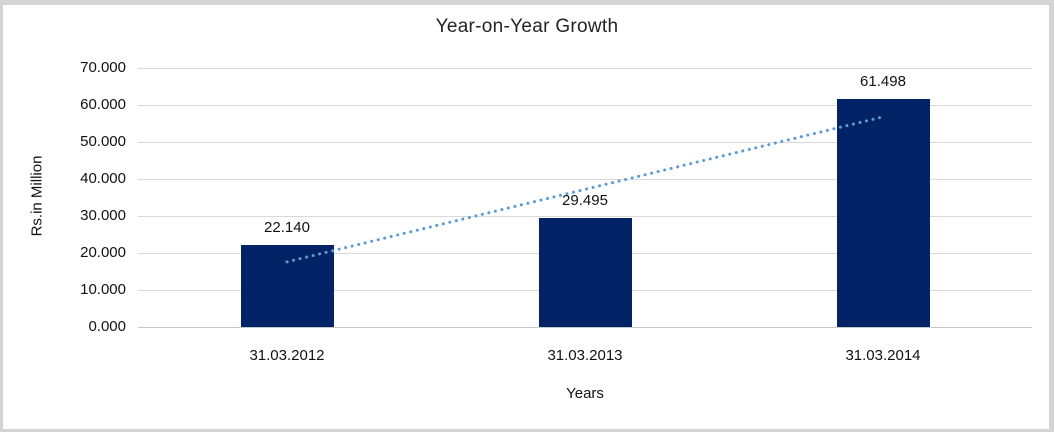 This screenshot has height=432, width=1054. Describe the element at coordinates (103, 252) in the screenshot. I see `y-tick-label: 20.000` at that location.